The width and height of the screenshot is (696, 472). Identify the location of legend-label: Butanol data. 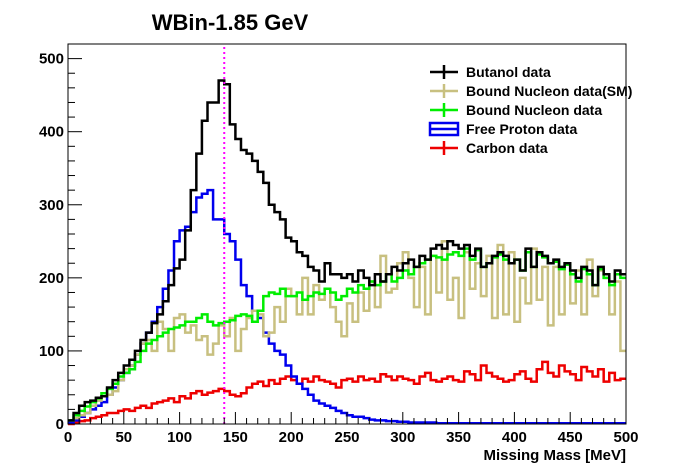
(508, 72).